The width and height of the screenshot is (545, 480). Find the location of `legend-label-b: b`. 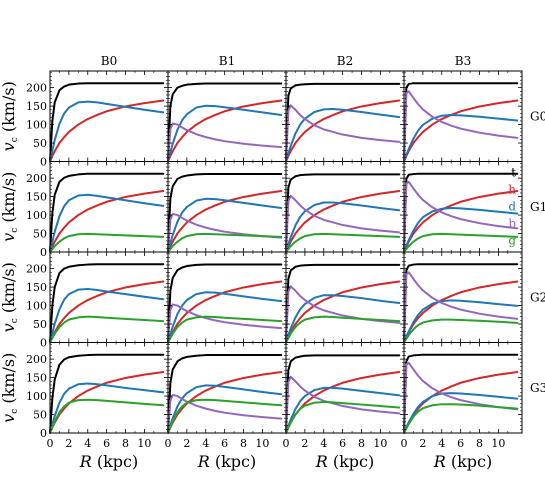

legend-label-b: b is located at coordinates (512, 224).